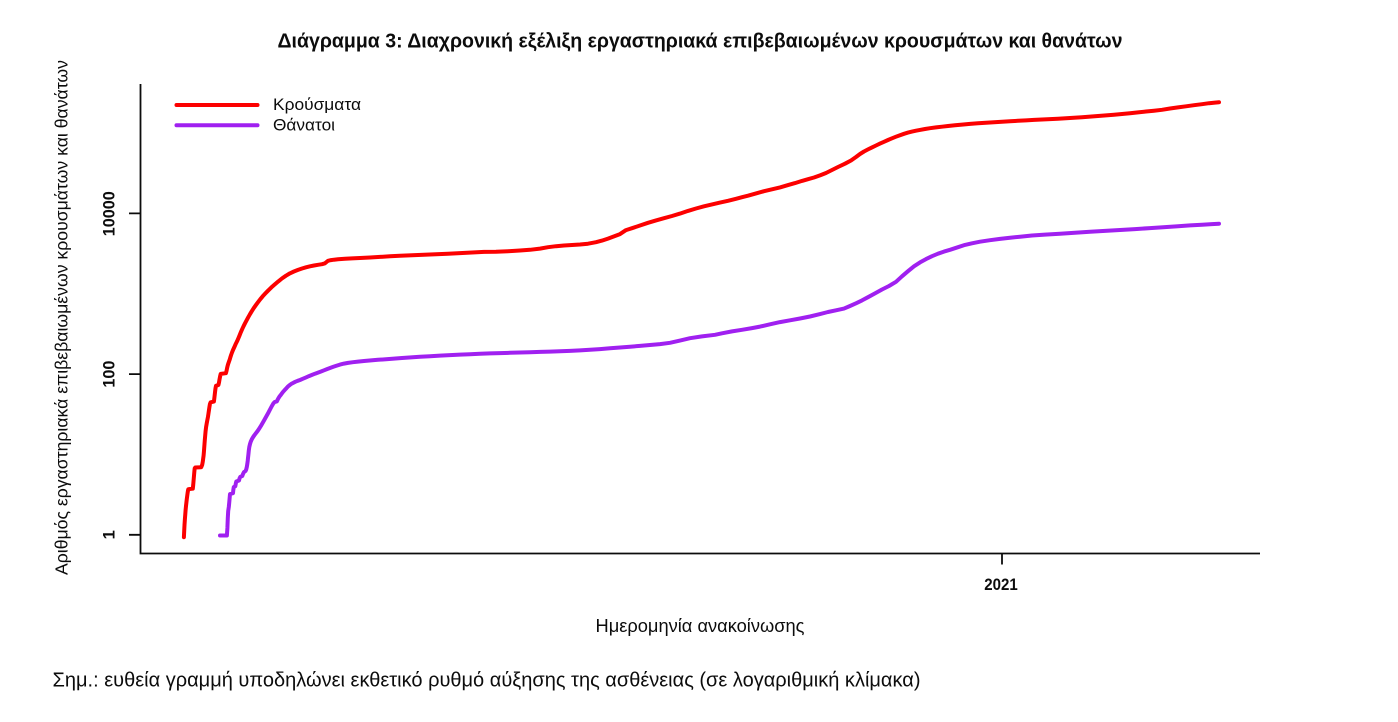 Image resolution: width=1398 pixels, height=722 pixels. Describe the element at coordinates (110, 374) in the screenshot. I see `svg-text: 100` at that location.